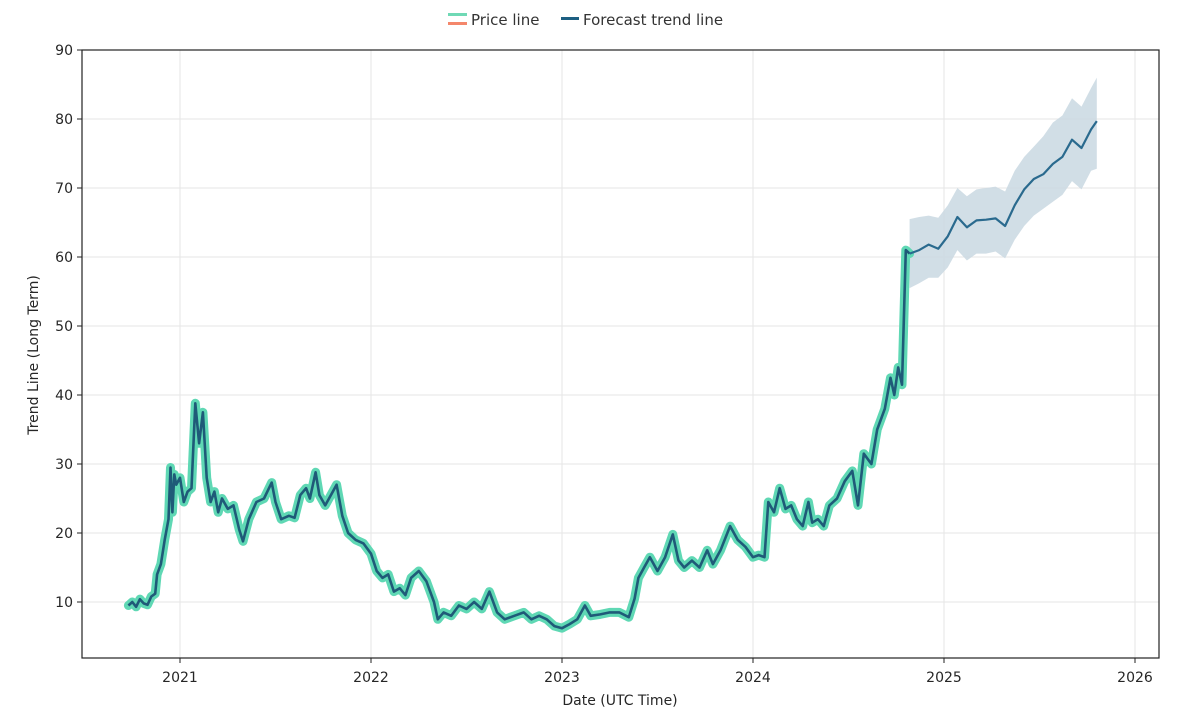 Image resolution: width=1200 pixels, height=707 pixels. Describe the element at coordinates (619, 700) in the screenshot. I see `x-axis-title: Date (UTC Time)` at that location.